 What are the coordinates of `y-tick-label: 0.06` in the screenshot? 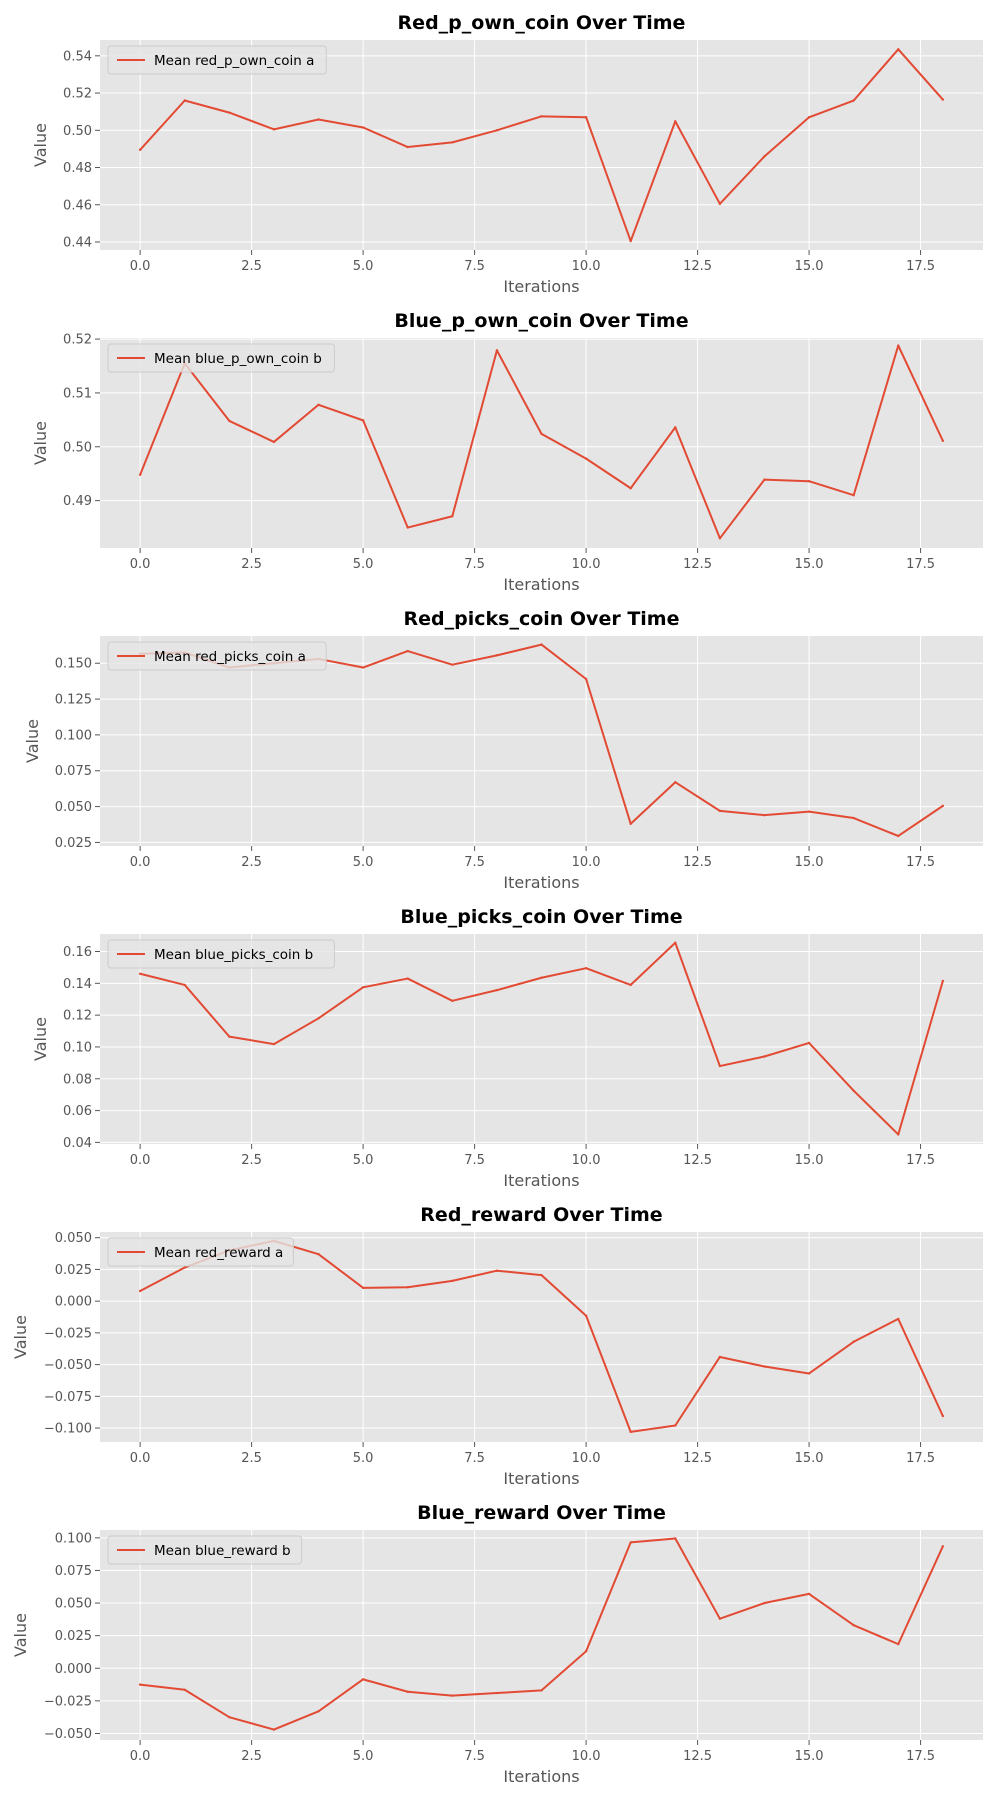 It's located at (77, 1111).